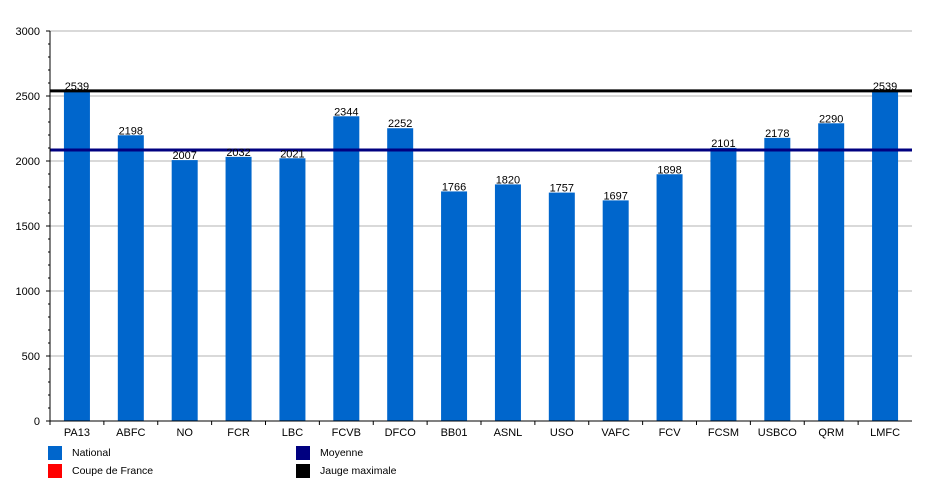  I want to click on legend-label-moyenne: Moyenne, so click(342, 453).